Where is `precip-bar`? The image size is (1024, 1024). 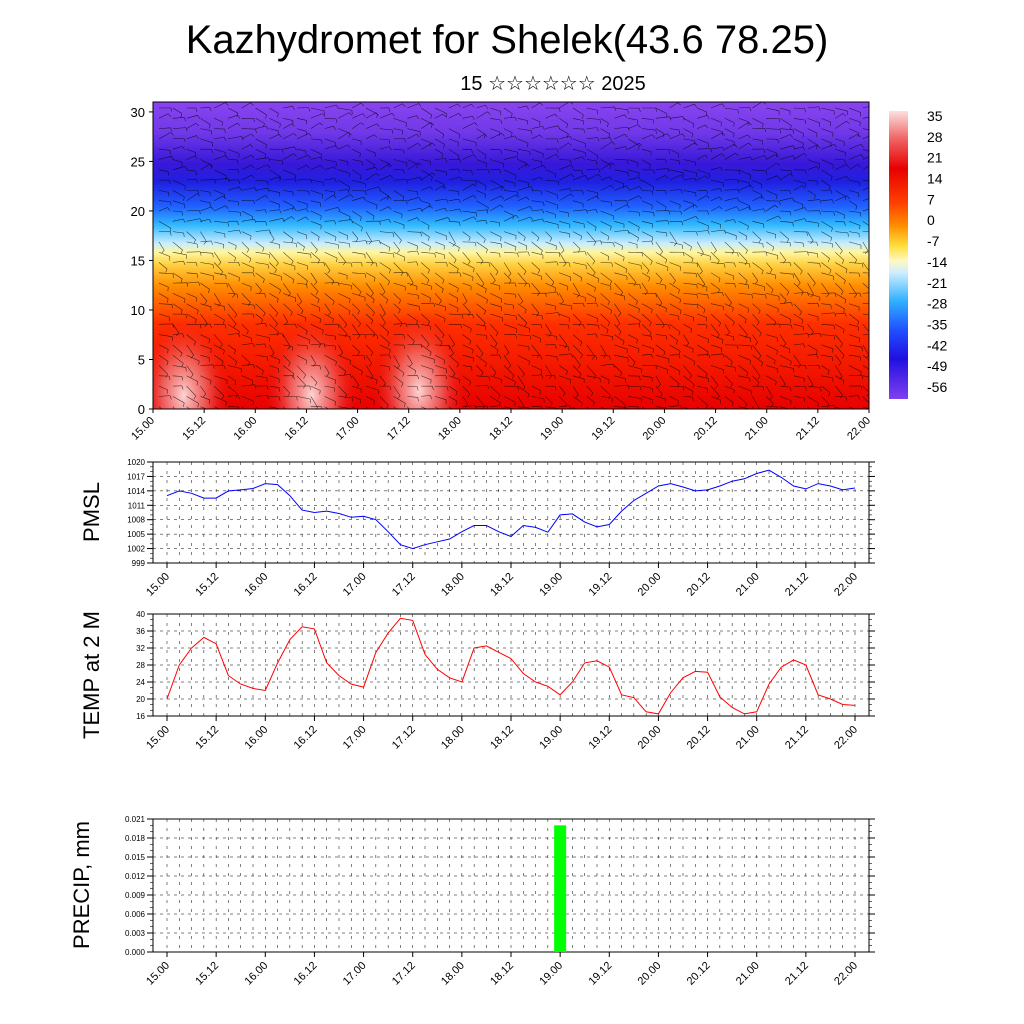 precip-bar is located at coordinates (560, 888).